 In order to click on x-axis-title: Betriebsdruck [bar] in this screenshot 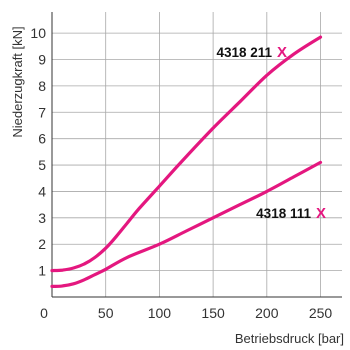, I will do `click(289, 338)`.